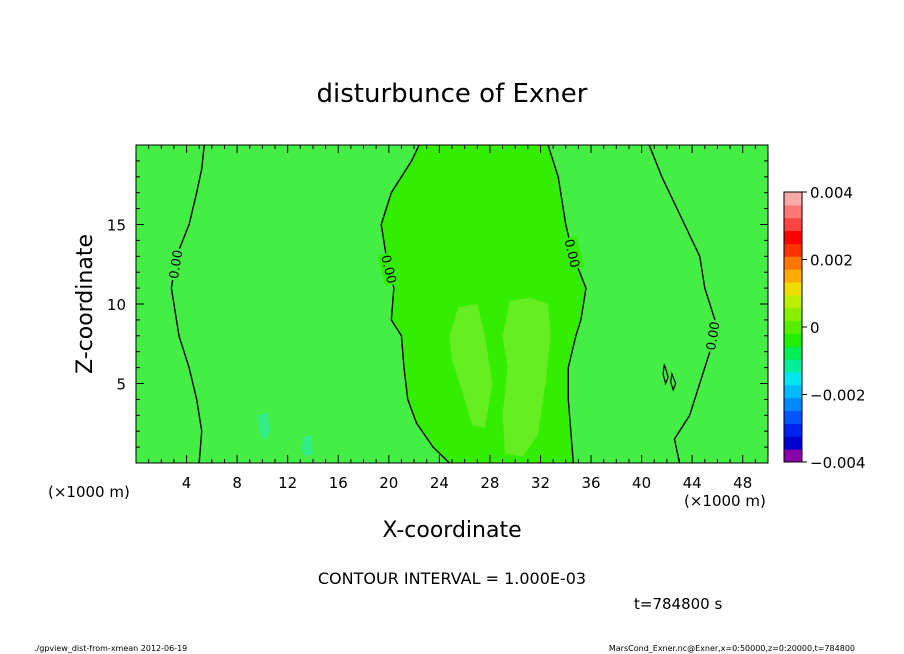 The width and height of the screenshot is (904, 654). What do you see at coordinates (692, 483) in the screenshot?
I see `x-tick-label: 44` at bounding box center [692, 483].